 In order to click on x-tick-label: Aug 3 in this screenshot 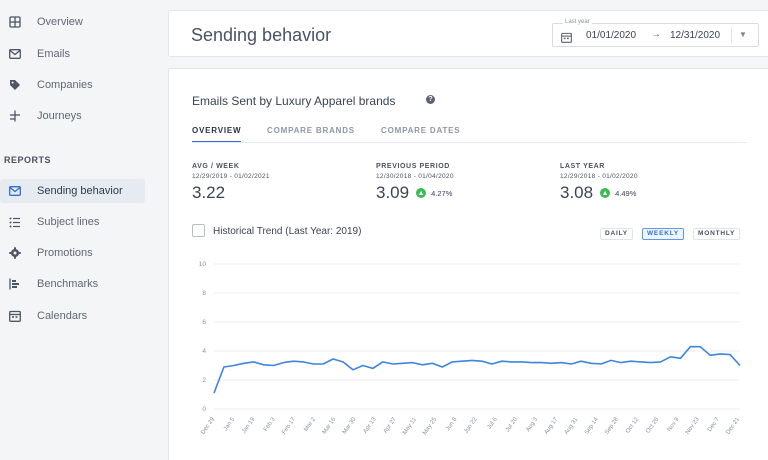, I will do `click(532, 424)`.